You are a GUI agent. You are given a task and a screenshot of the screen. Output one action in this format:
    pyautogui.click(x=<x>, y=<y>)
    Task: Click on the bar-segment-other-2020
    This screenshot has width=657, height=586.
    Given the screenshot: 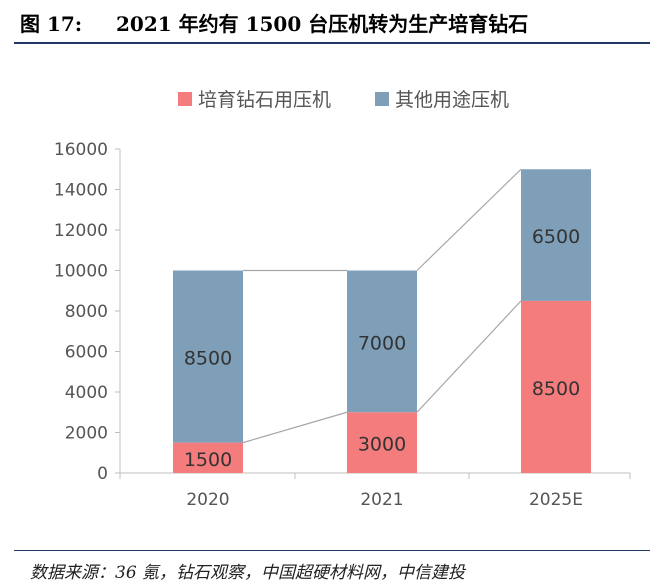 What is the action you would take?
    pyautogui.click(x=208, y=356)
    